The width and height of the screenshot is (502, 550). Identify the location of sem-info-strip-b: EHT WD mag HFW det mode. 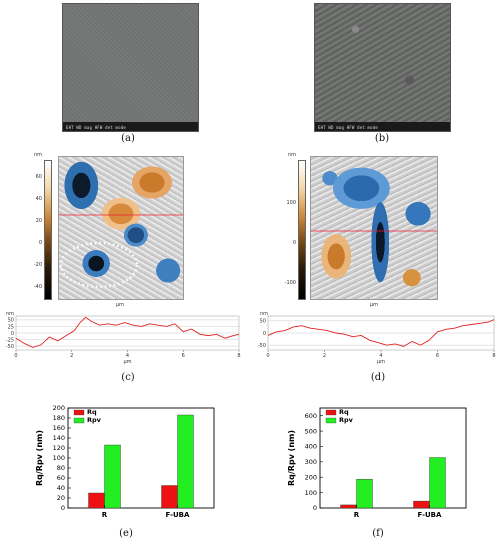
(382, 126).